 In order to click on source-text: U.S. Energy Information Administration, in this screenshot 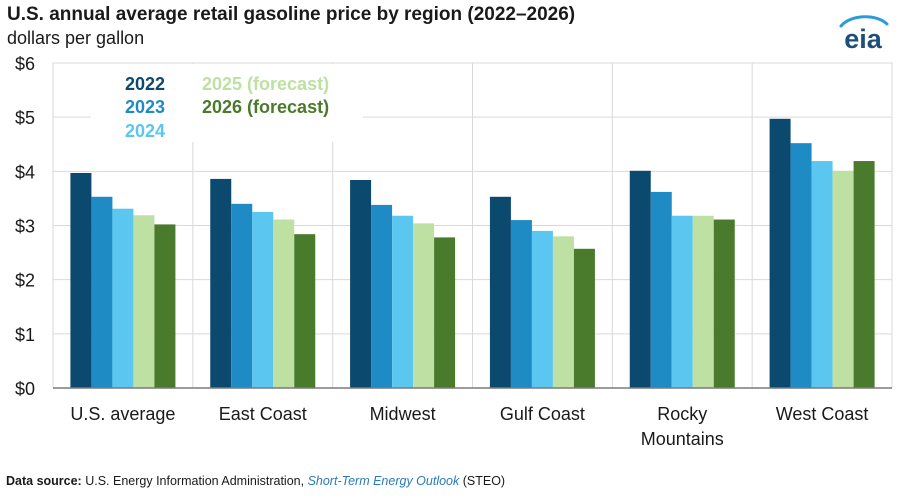, I will do `click(195, 481)`.